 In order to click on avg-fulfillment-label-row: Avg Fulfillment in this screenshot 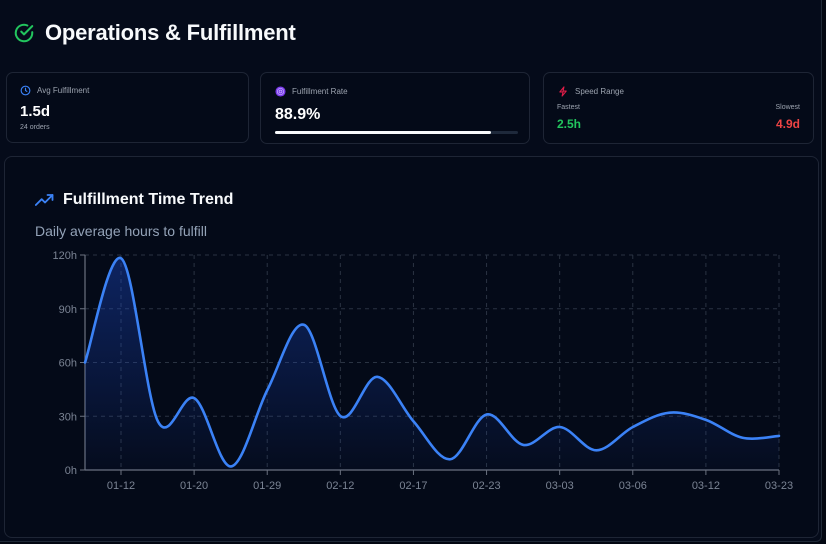, I will do `click(54, 90)`.